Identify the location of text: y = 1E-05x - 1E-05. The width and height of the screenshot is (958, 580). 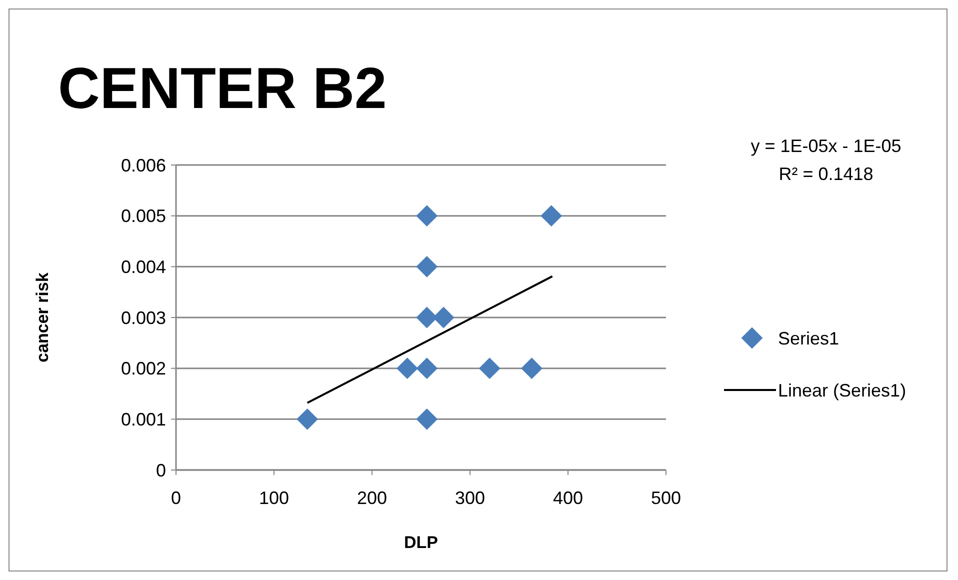
(826, 146).